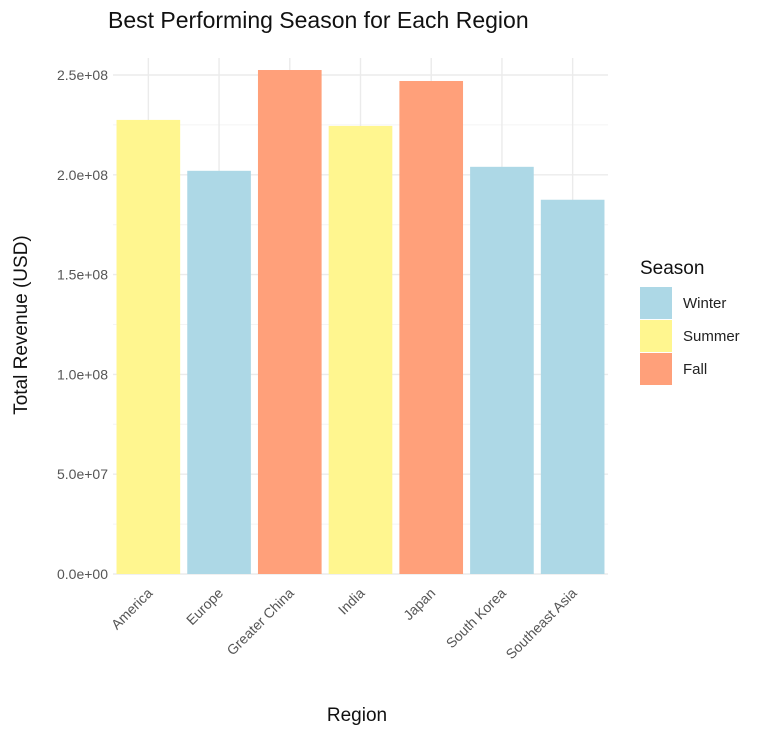  What do you see at coordinates (351, 601) in the screenshot?
I see `x-tick-label: India` at bounding box center [351, 601].